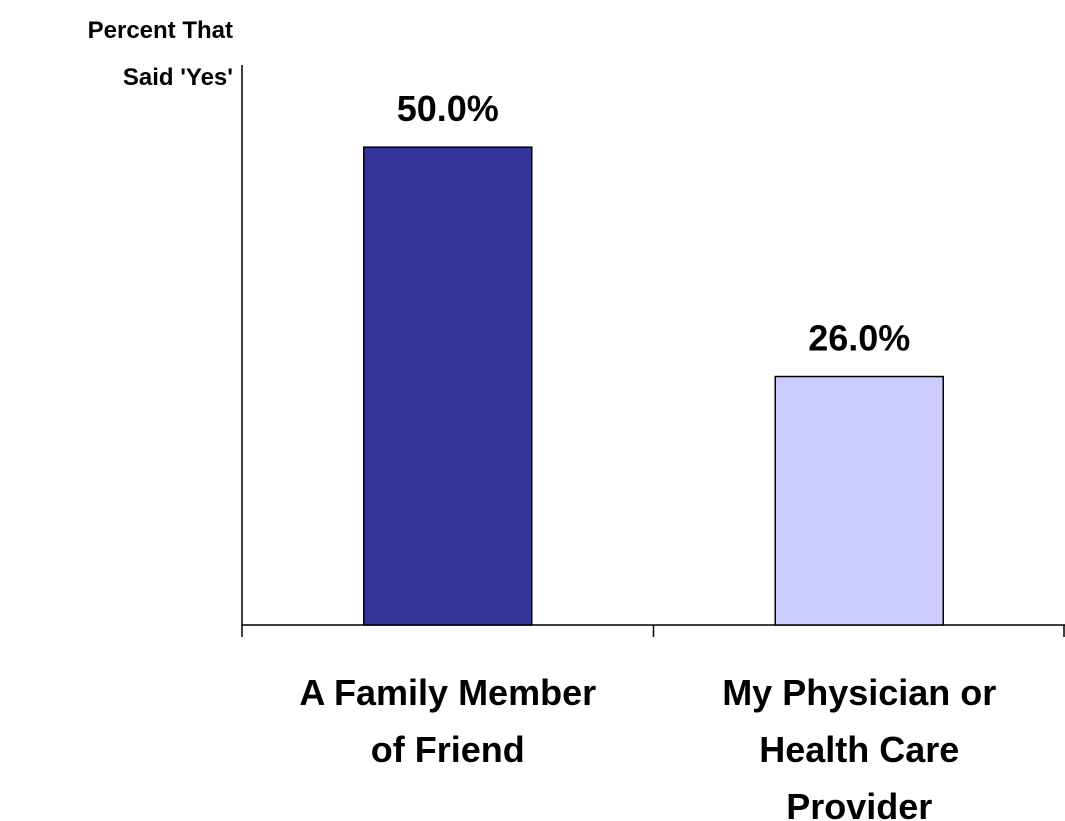  Describe the element at coordinates (859, 338) in the screenshot. I see `value-label: 26.0%` at that location.